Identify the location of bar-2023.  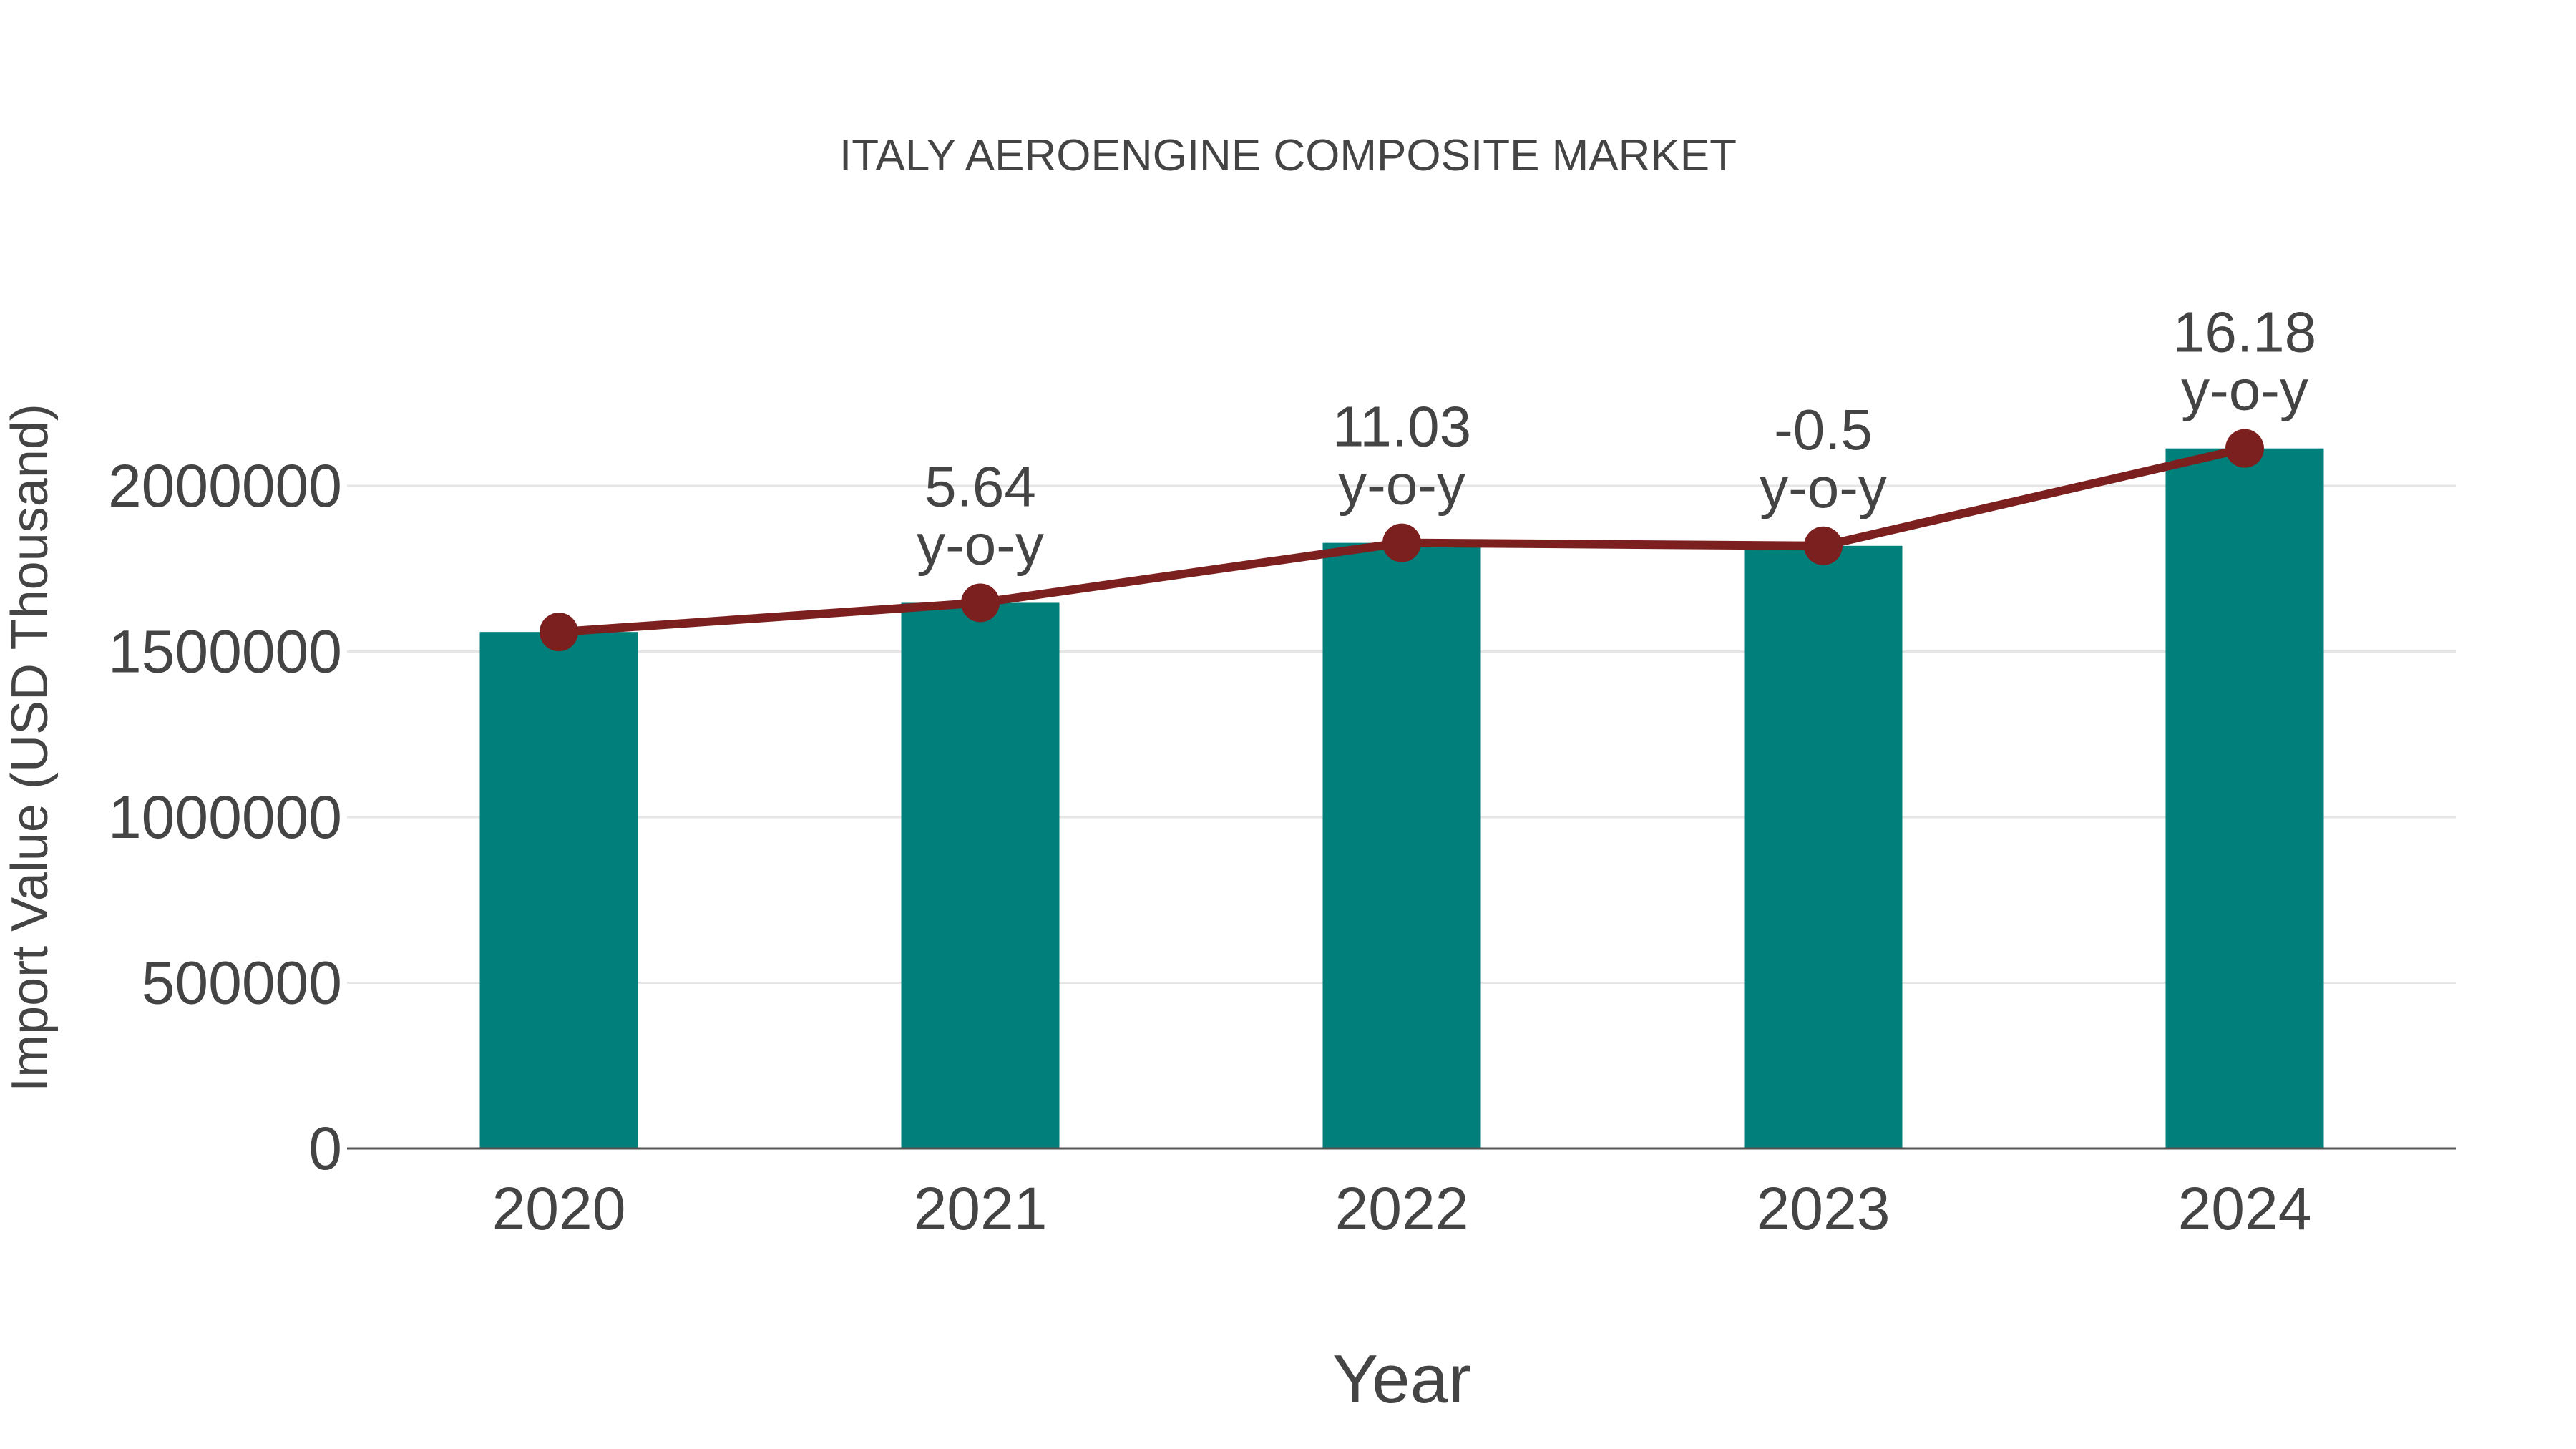
(1823, 846).